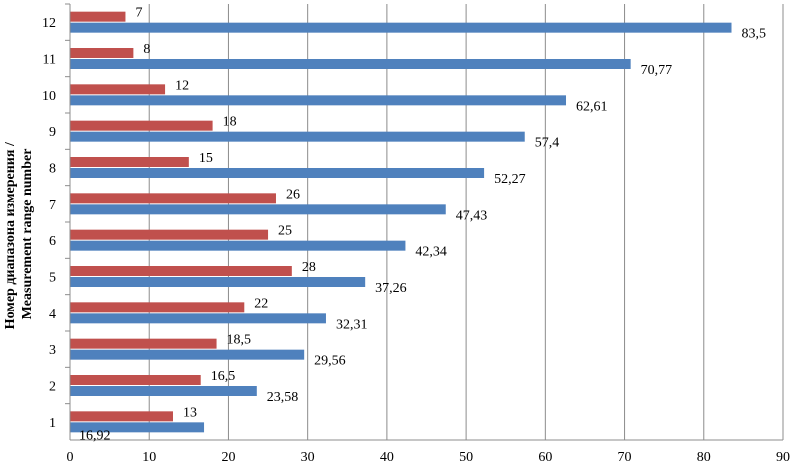 The image size is (791, 472). Describe the element at coordinates (27, 234) in the screenshot. I see `y-axis-title-line2: Measurement range number` at that location.